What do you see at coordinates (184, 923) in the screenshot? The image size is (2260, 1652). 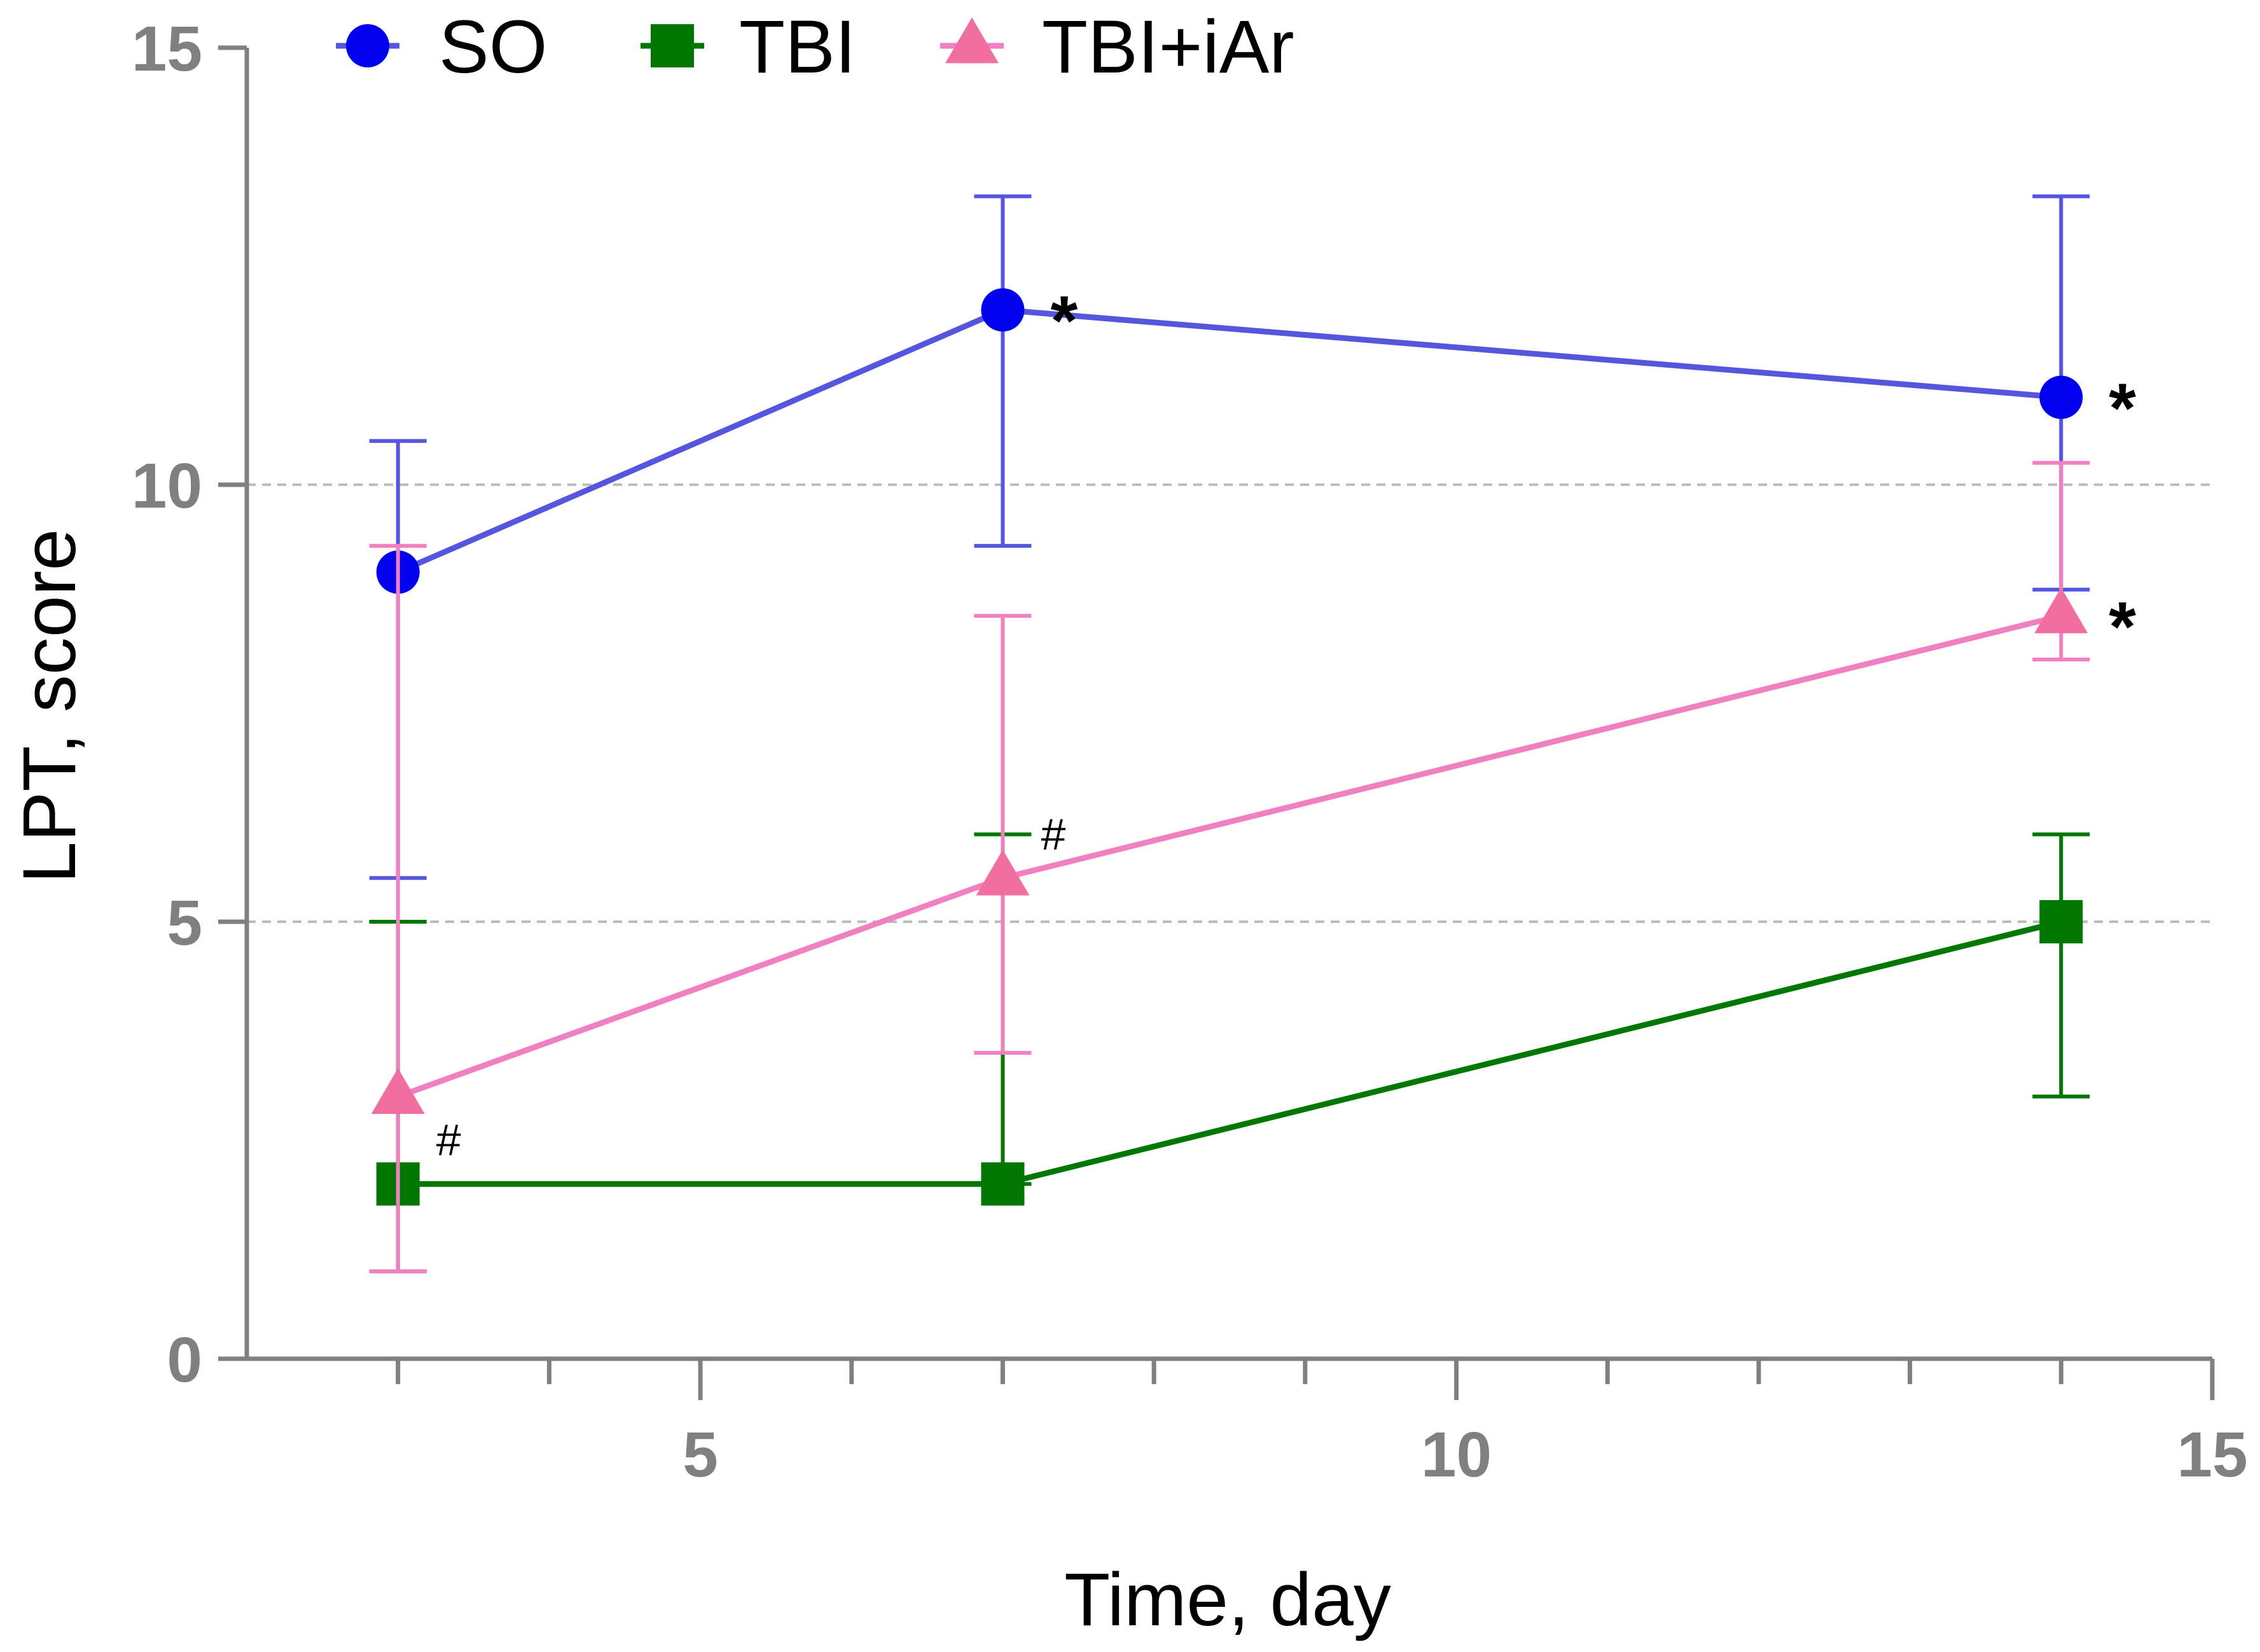 I see `y-tick-label: 5` at bounding box center [184, 923].